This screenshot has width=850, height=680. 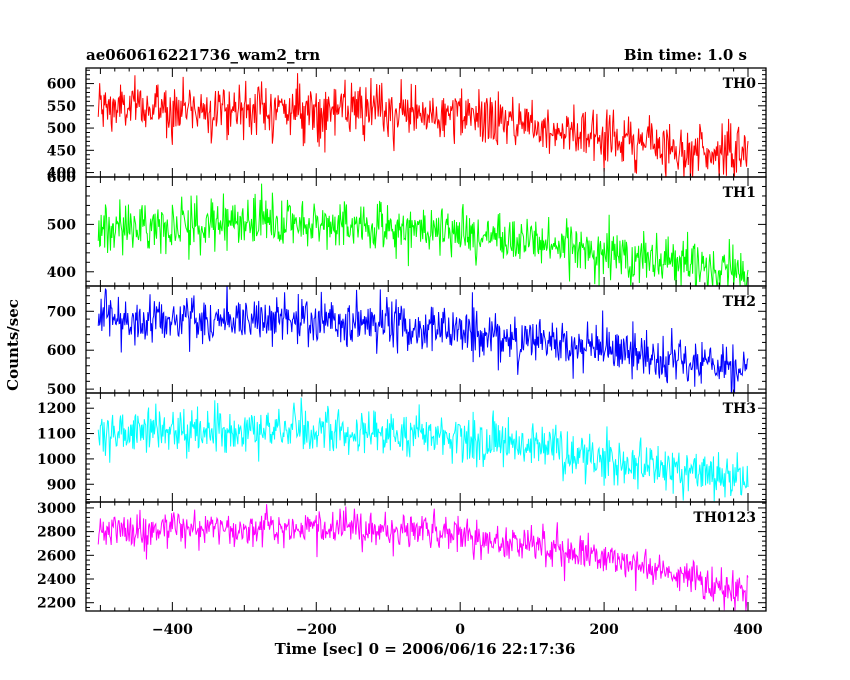 What do you see at coordinates (56, 604) in the screenshot?
I see `y-tick-label: 2200` at bounding box center [56, 604].